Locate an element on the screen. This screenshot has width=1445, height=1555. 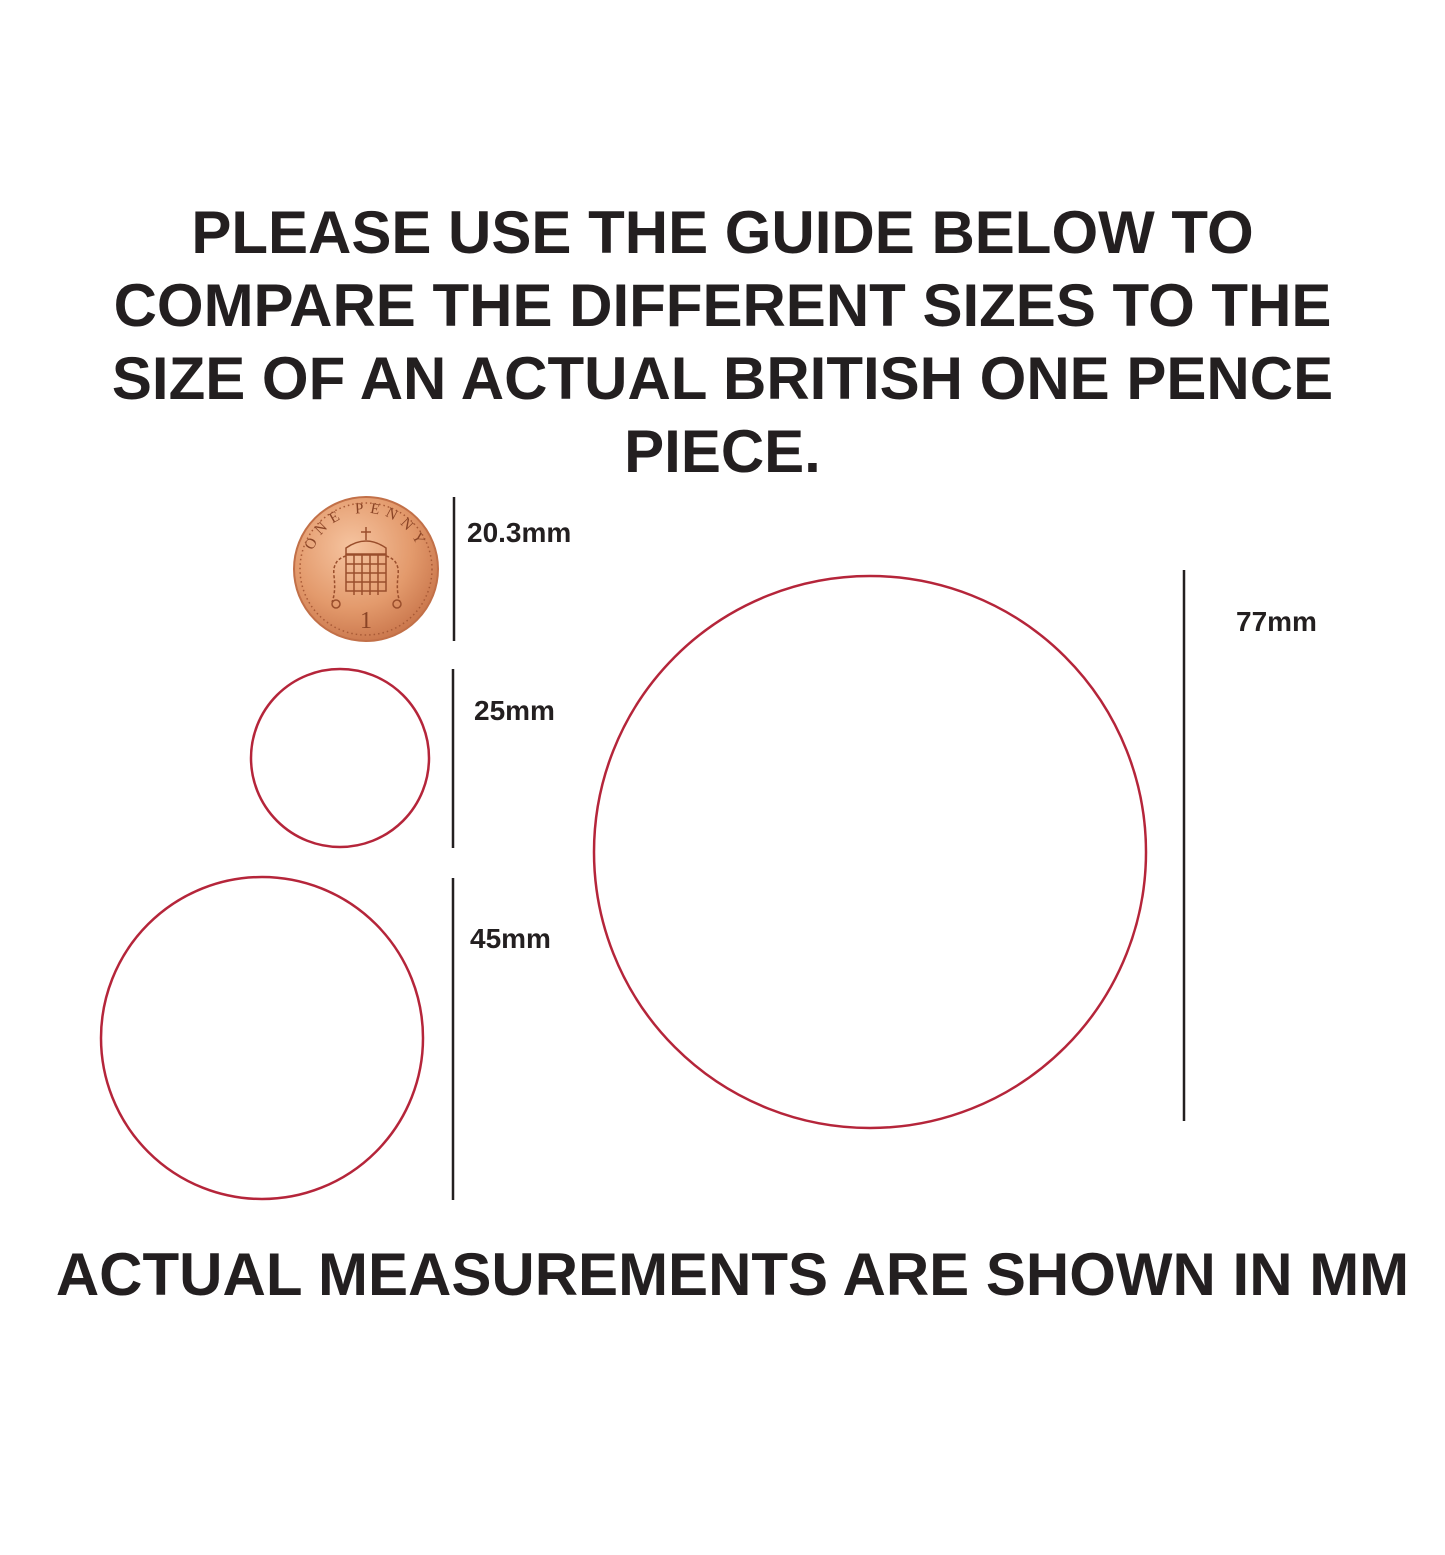
title-line: SIZE OF AN ACTUAL BRITISH ONE PENCE is located at coordinates (722, 378).